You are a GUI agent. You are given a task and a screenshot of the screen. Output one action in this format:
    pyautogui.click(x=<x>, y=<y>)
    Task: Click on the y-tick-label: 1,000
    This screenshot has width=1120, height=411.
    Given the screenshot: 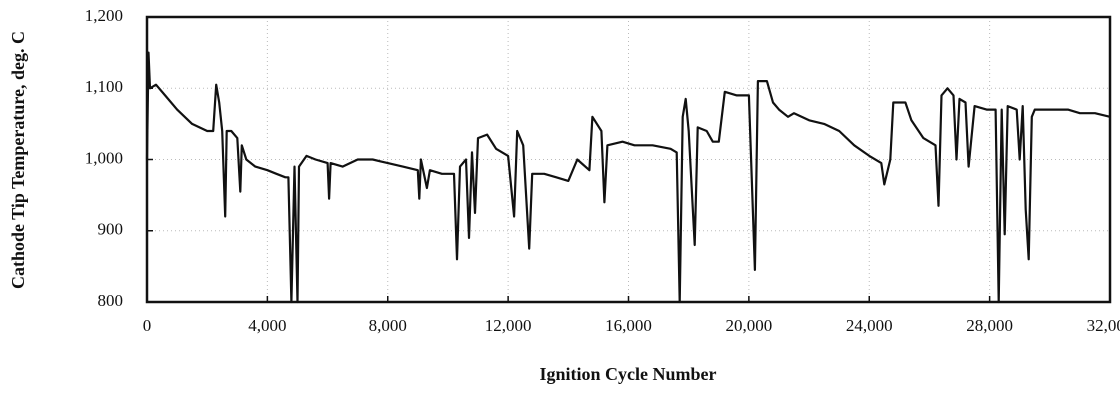 What is the action you would take?
    pyautogui.click(x=104, y=157)
    